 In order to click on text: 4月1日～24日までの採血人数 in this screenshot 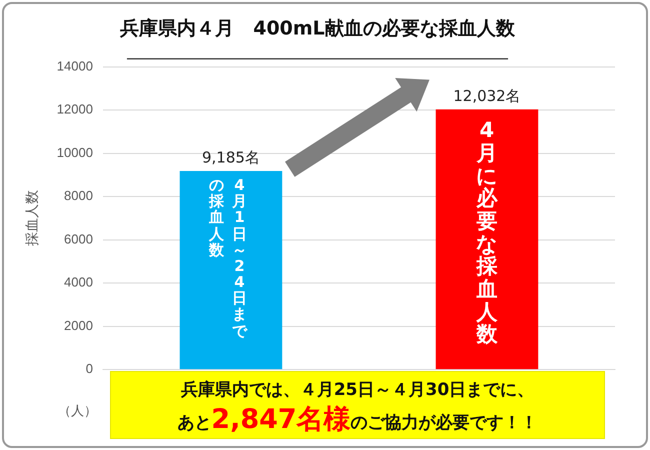, I will do `click(227, 258)`.